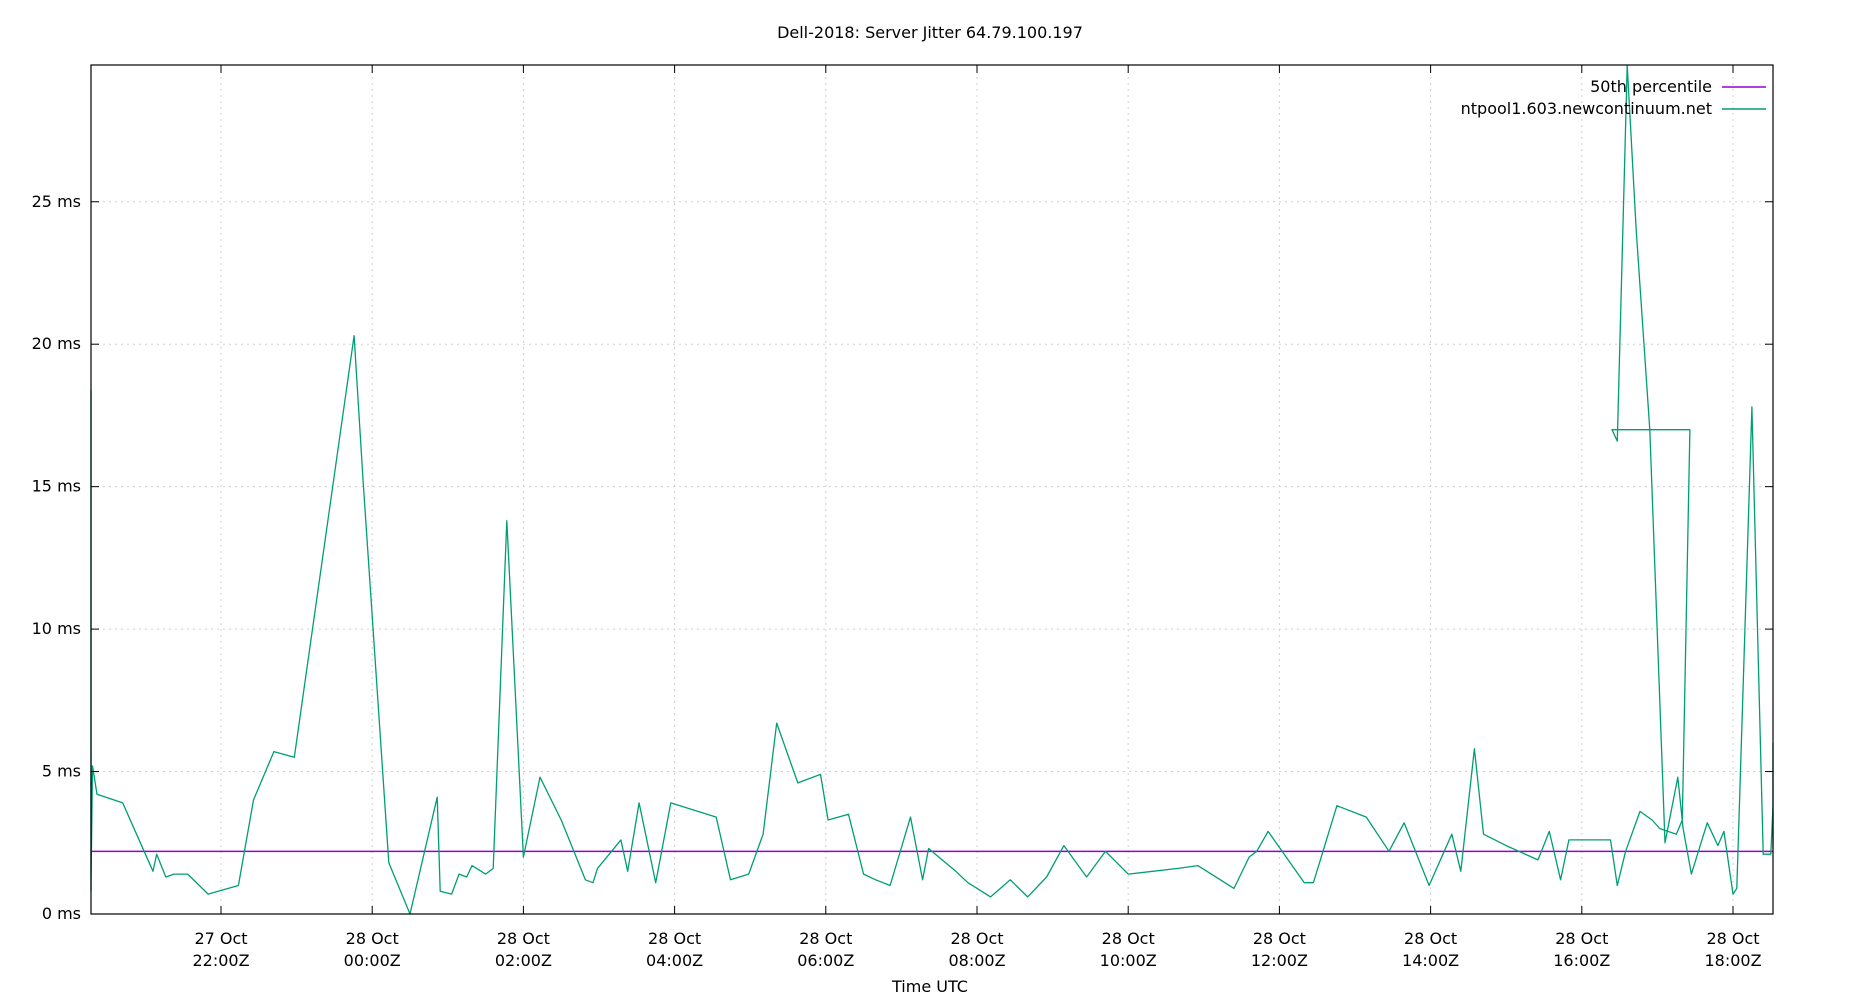 The width and height of the screenshot is (1850, 1000). What do you see at coordinates (220, 938) in the screenshot?
I see `x-tick-label-date: 27 Oct` at bounding box center [220, 938].